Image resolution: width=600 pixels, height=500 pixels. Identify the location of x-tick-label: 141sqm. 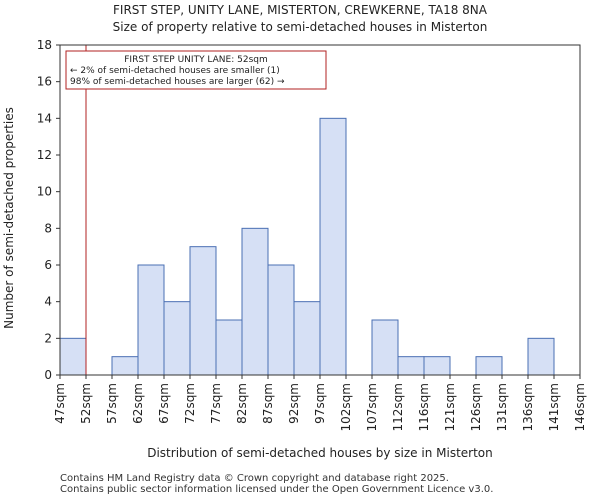
(554, 407).